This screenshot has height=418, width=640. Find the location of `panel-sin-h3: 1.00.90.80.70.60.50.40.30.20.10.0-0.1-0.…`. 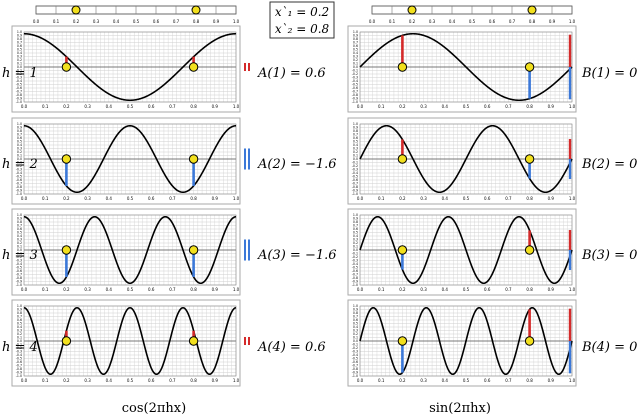

panel-sin-h3: 1.00.90.80.70.60.50.40.30.20.10.0-0.1-0.… is located at coordinates (462, 252).